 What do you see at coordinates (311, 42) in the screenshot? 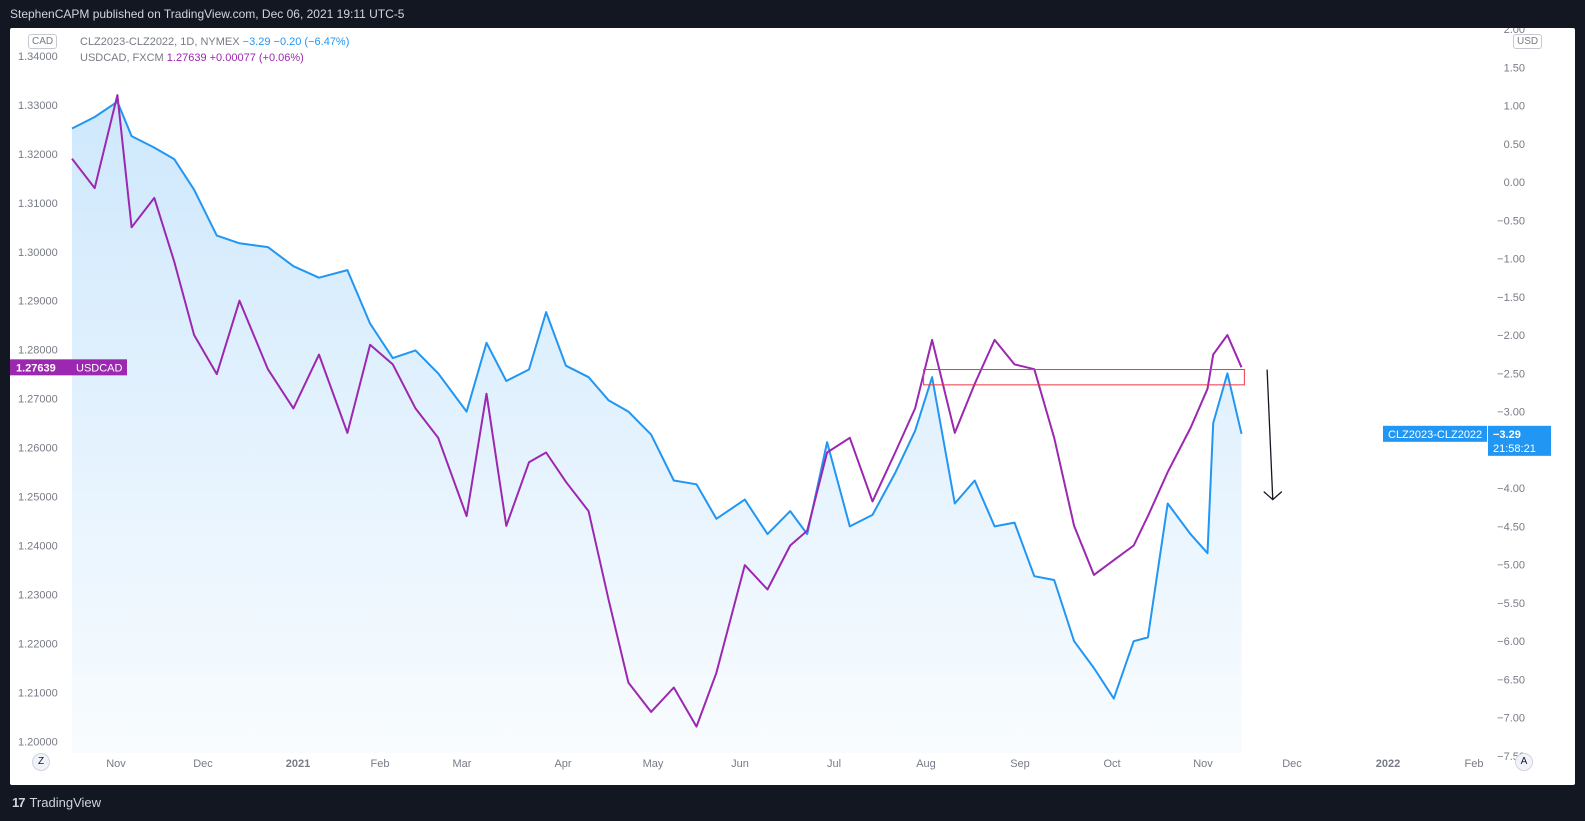
I see `legend-spread-change: −0.20 (−6.47%)` at bounding box center [311, 42].